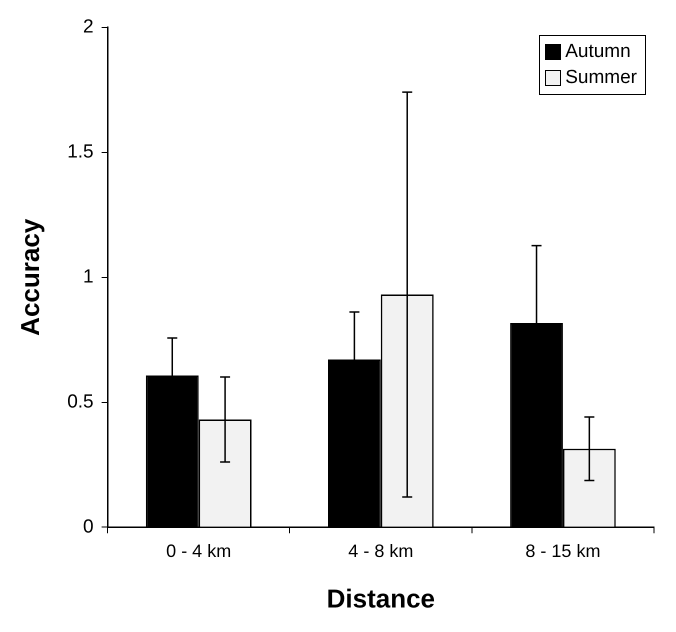  What do you see at coordinates (88, 527) in the screenshot?
I see `y-tick-label: 0` at bounding box center [88, 527].